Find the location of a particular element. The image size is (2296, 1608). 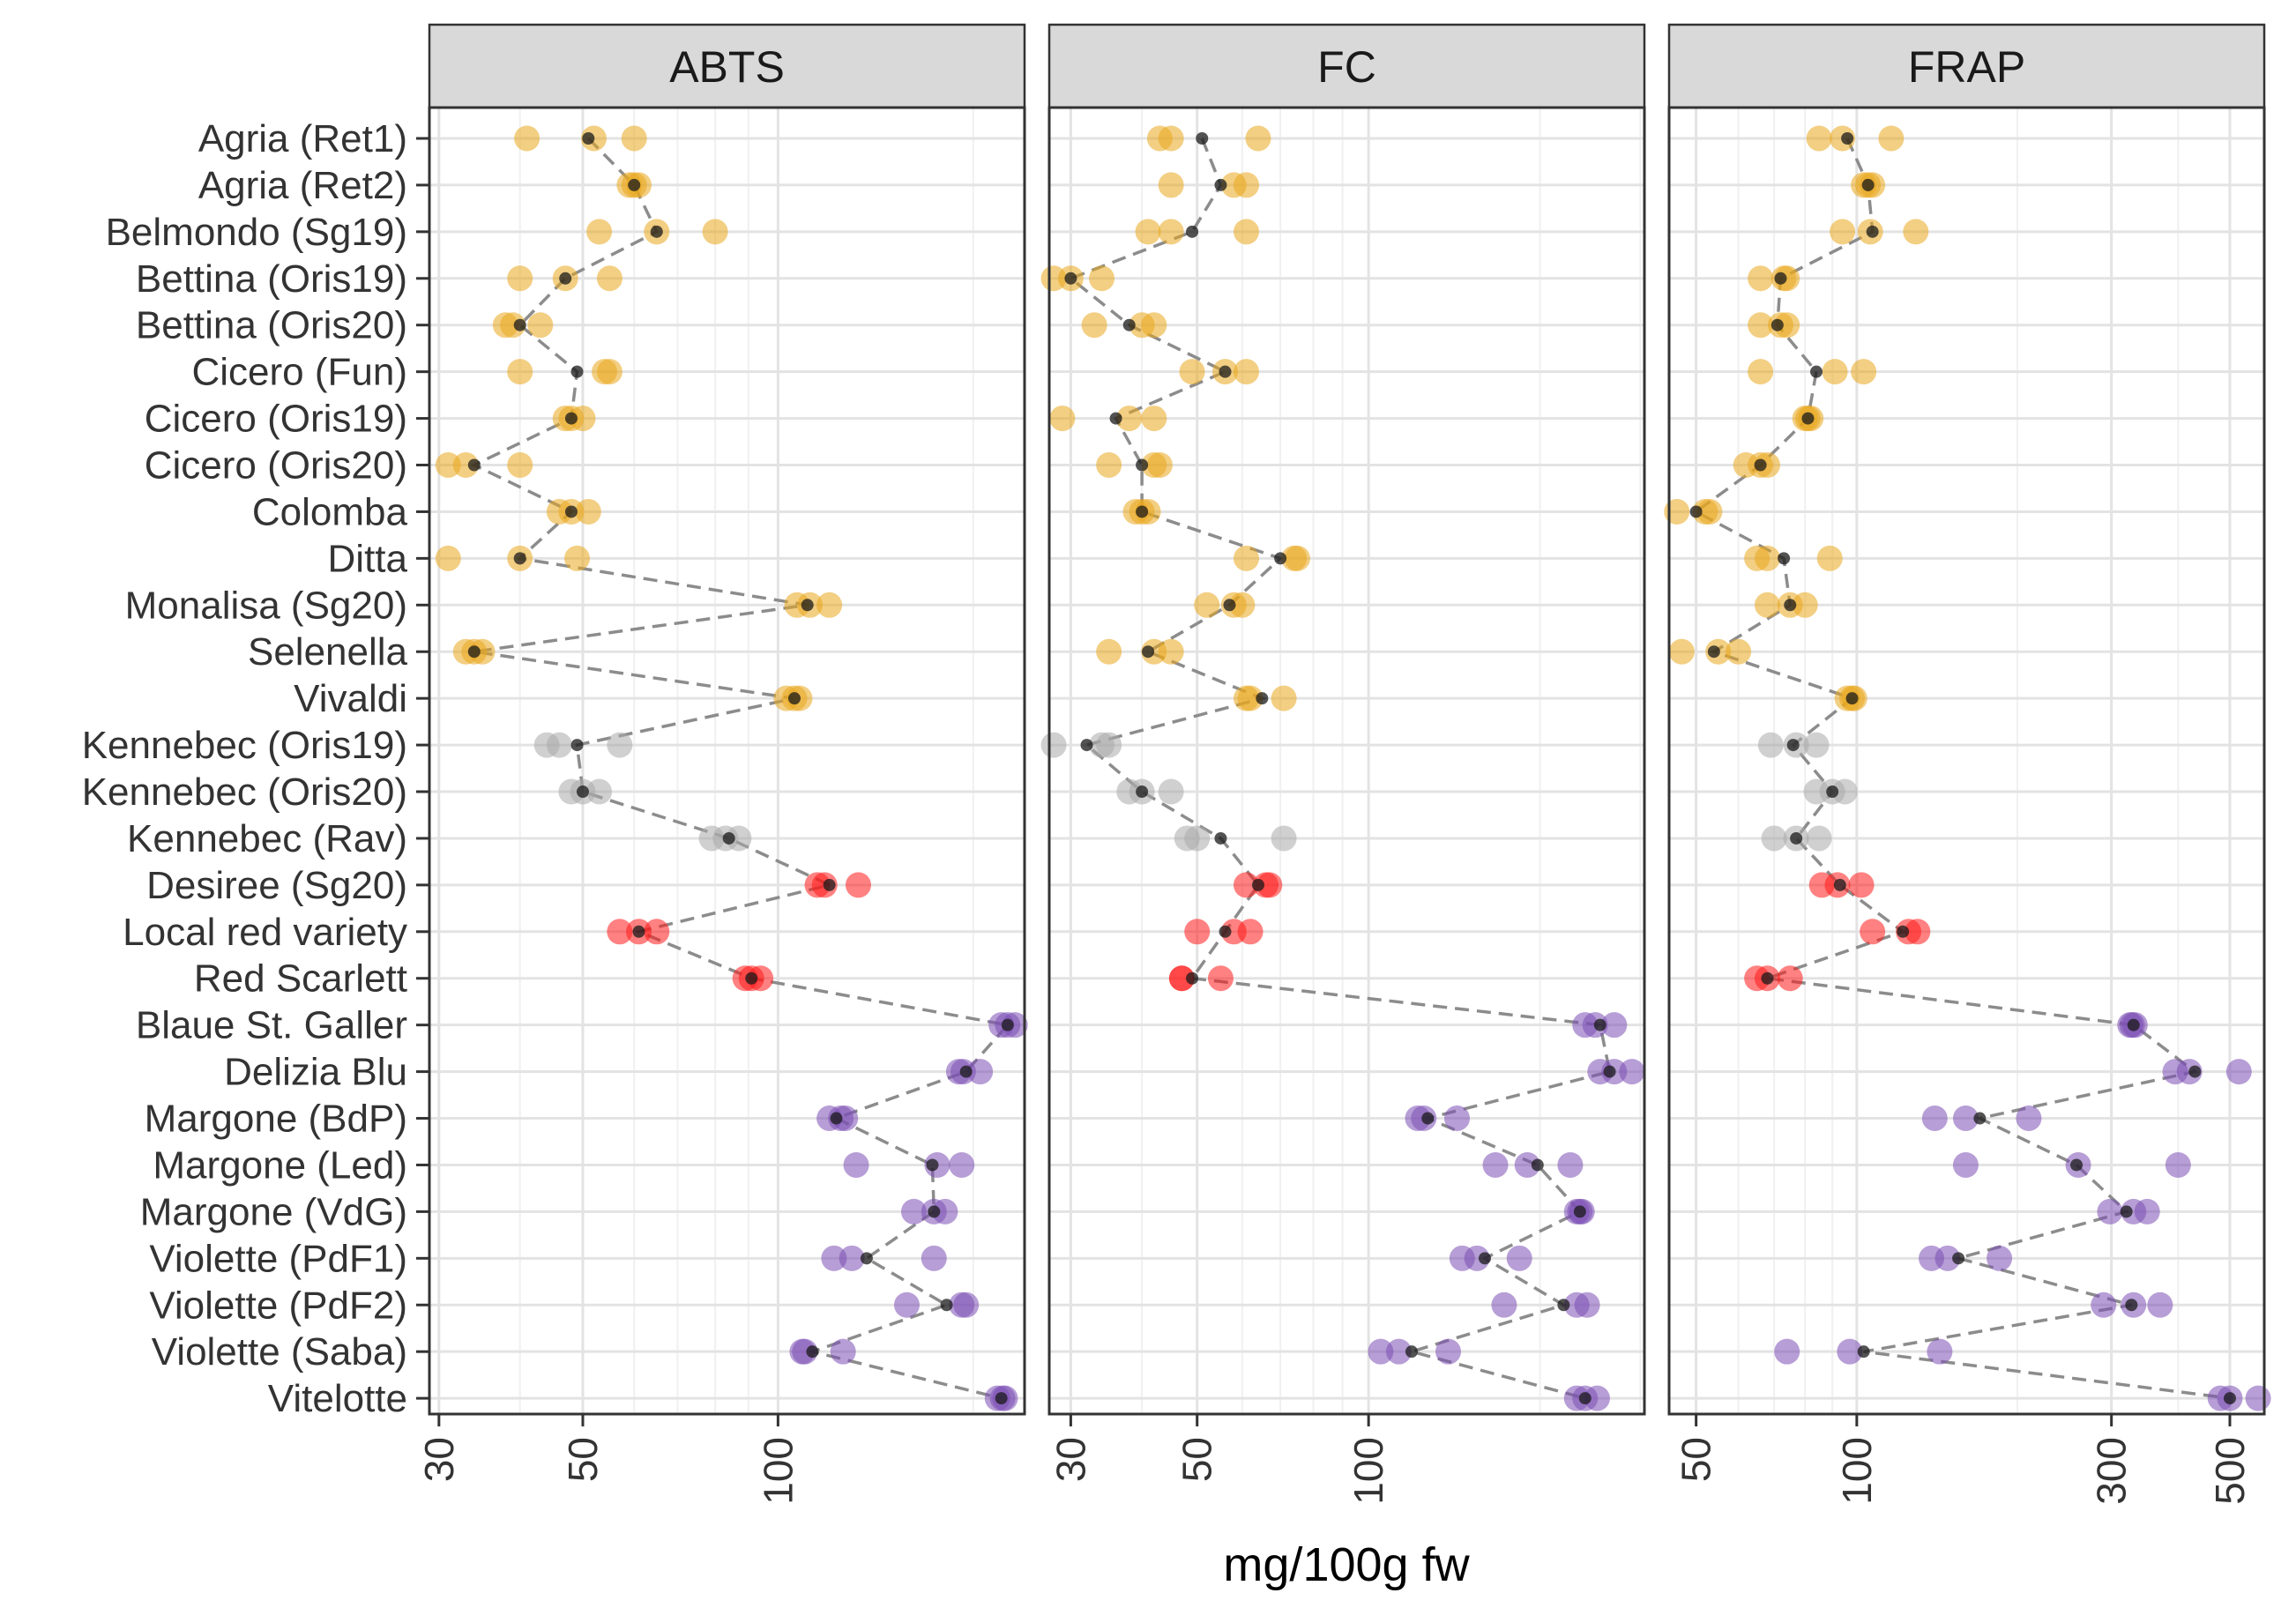

x-axis-title: mg/100g fw is located at coordinates (1346, 1564).